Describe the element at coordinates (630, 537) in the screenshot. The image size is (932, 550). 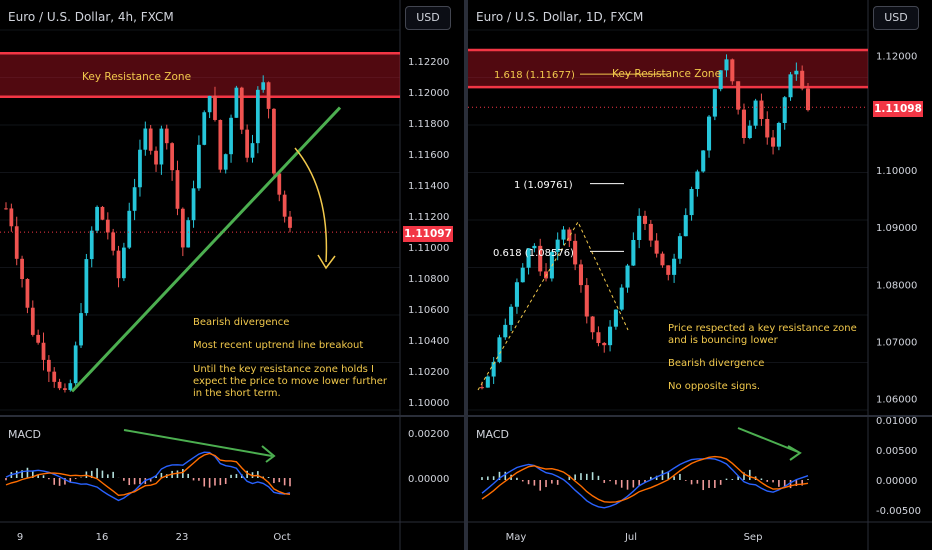
I see `time-tick-label: Jul` at that location.